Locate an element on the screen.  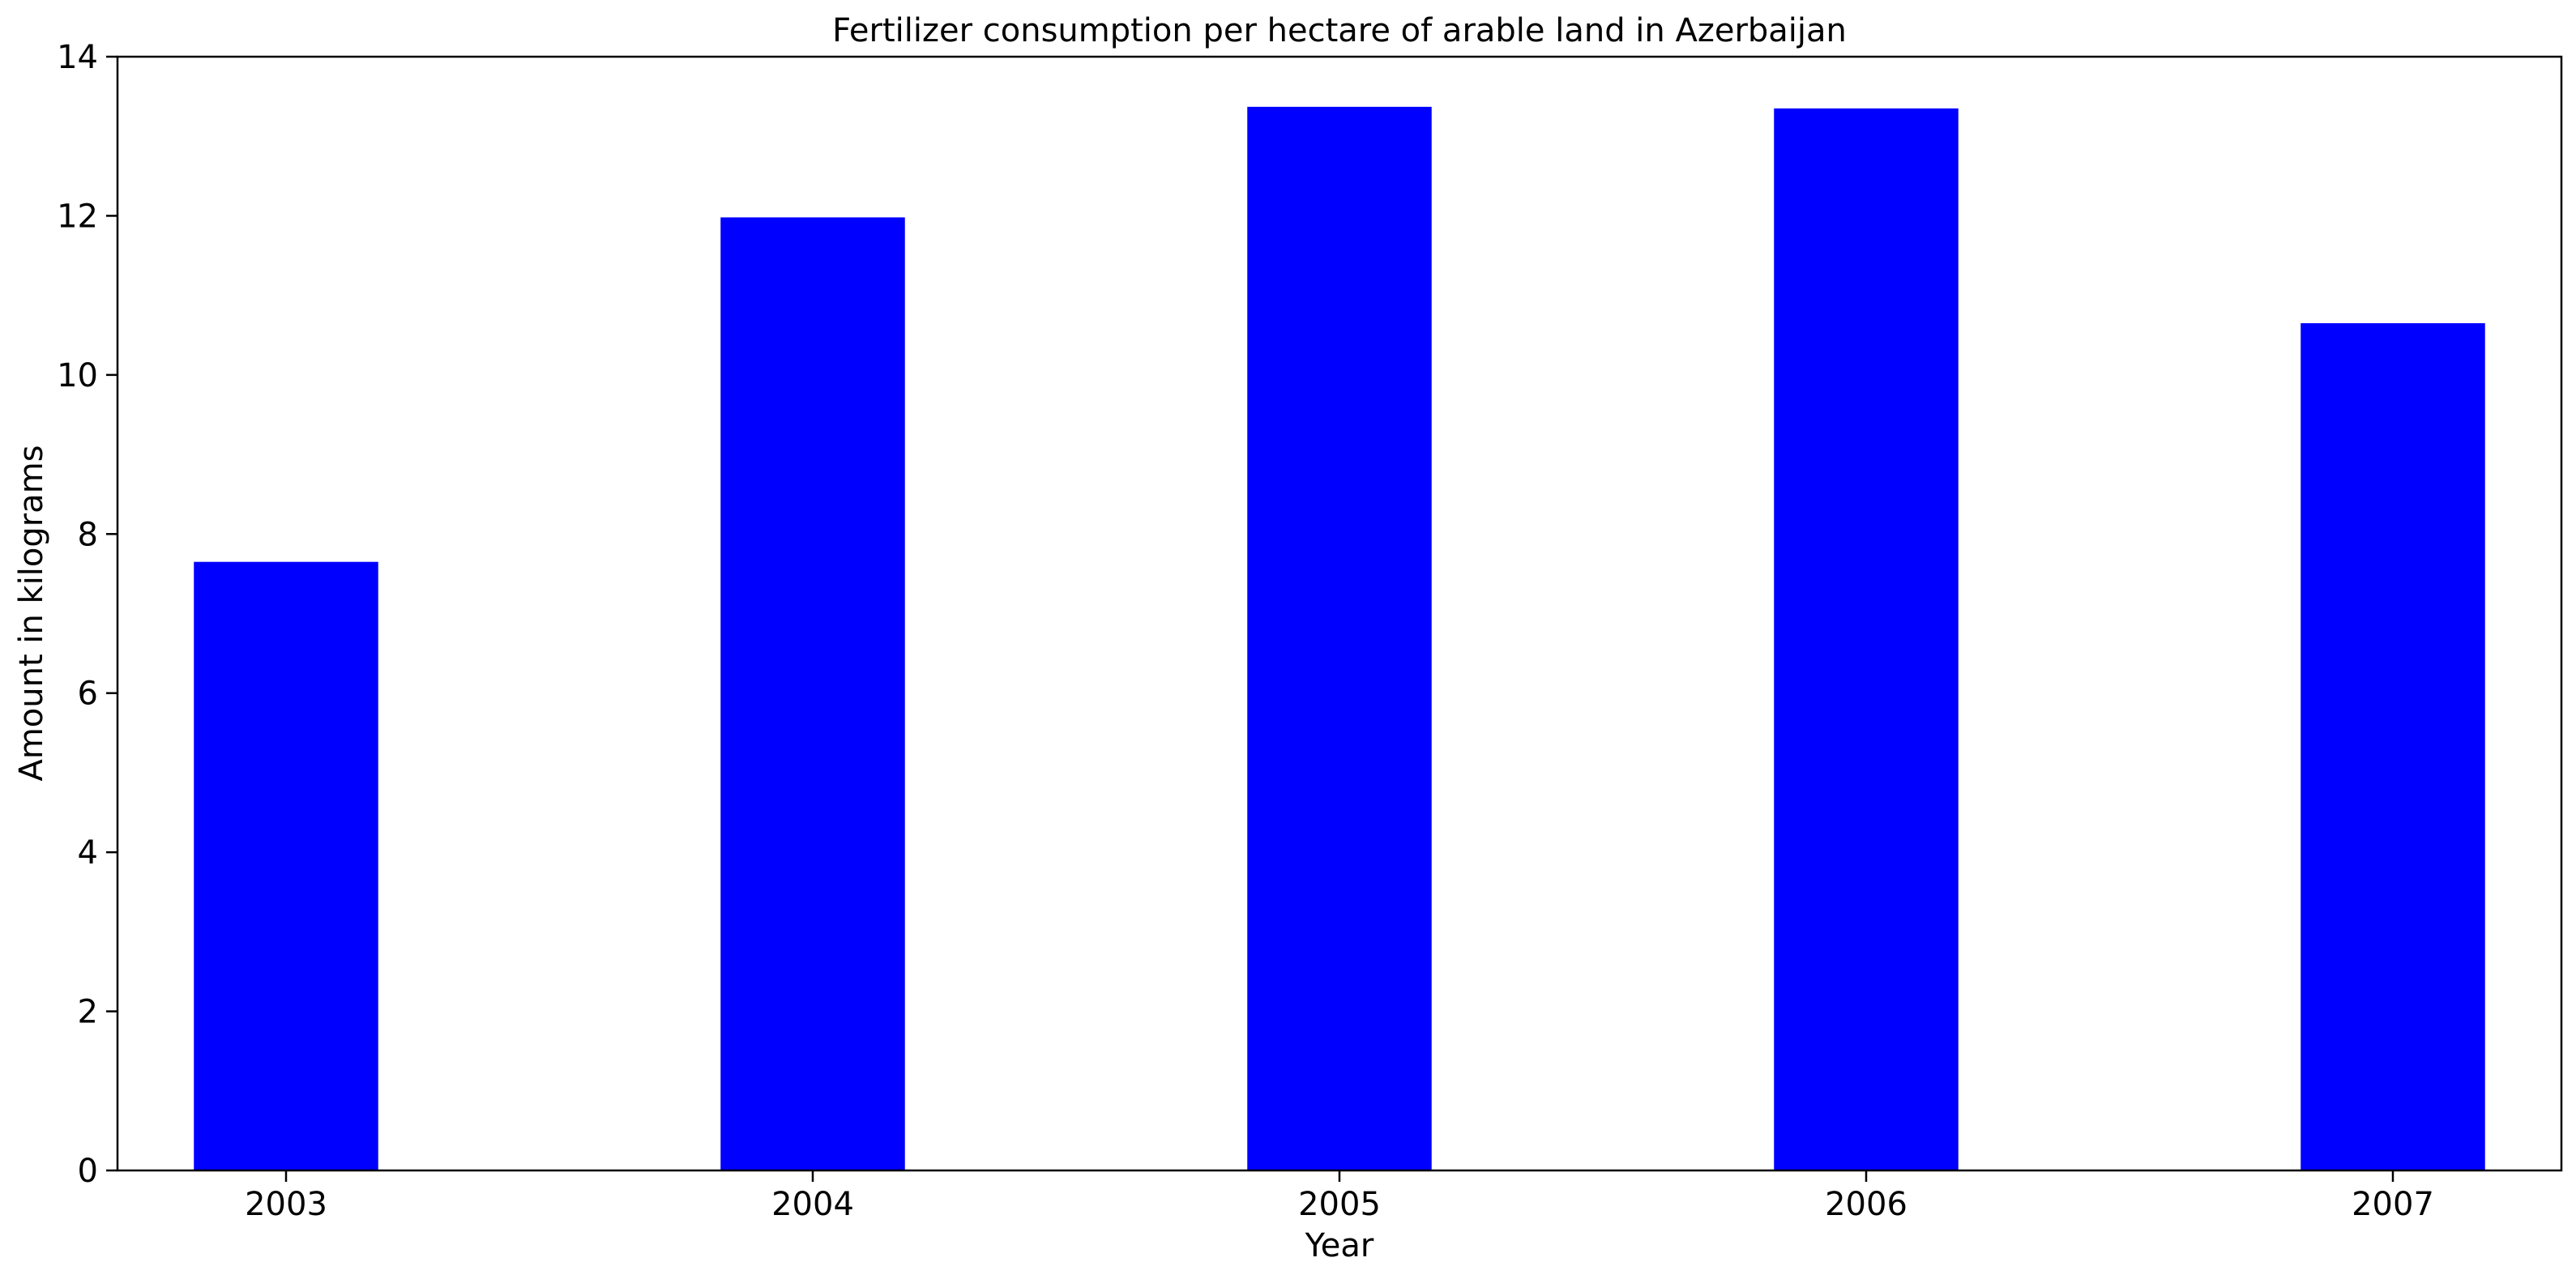
y-tick-label: 10 is located at coordinates (77, 375).